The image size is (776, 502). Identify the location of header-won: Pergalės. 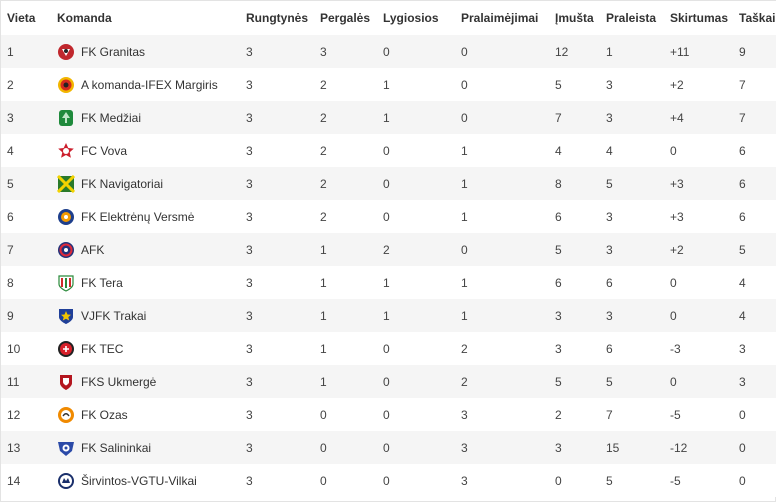
(345, 18).